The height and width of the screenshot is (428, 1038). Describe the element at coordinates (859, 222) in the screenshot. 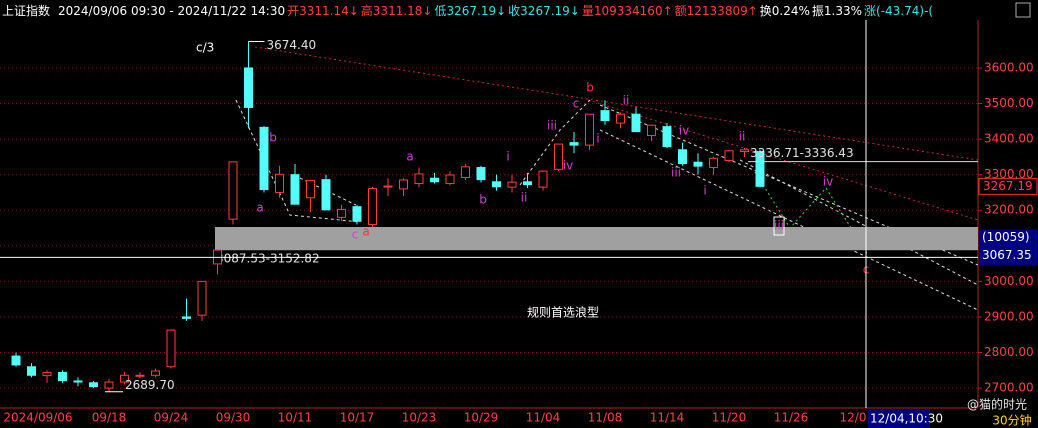

I see `channel-line` at that location.